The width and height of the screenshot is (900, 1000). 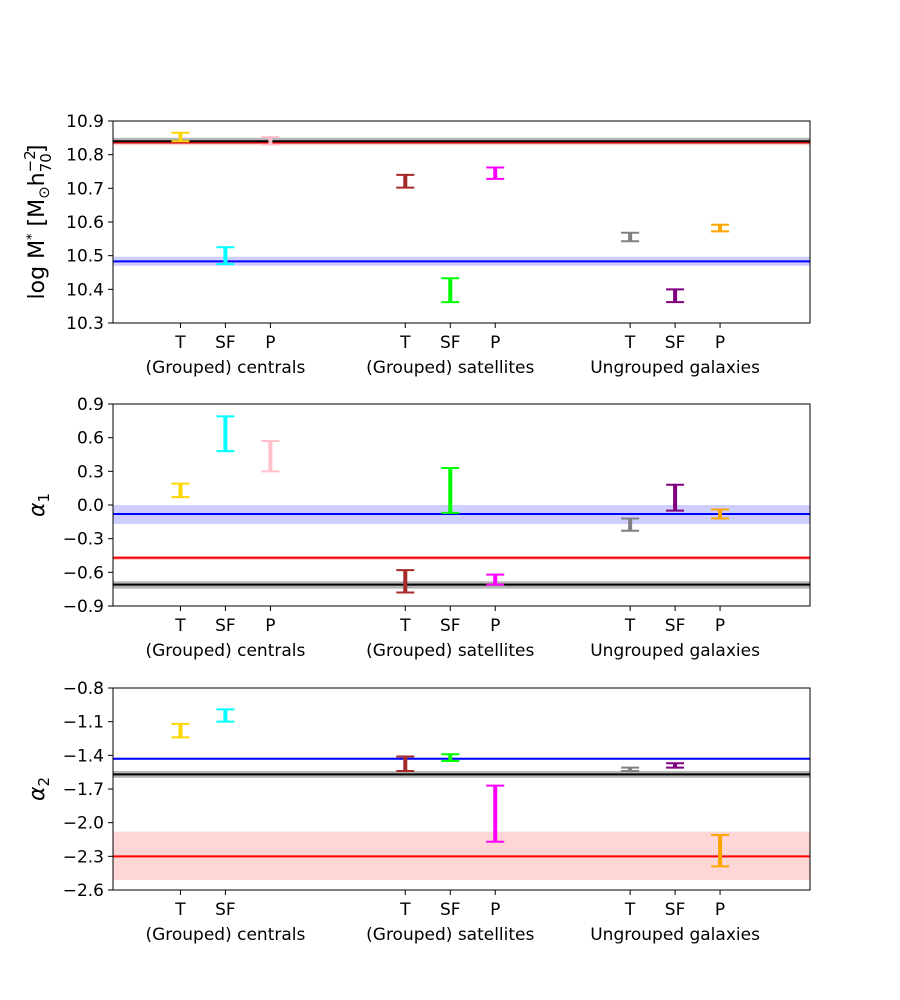 I want to click on y-tick-label: −0.8, so click(x=83, y=689).